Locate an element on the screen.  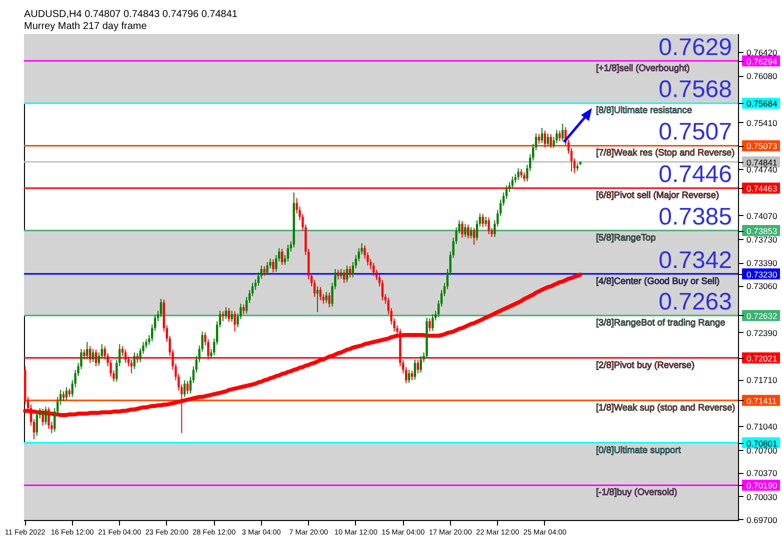
y-tick-label: 0.72390 is located at coordinates (762, 333).